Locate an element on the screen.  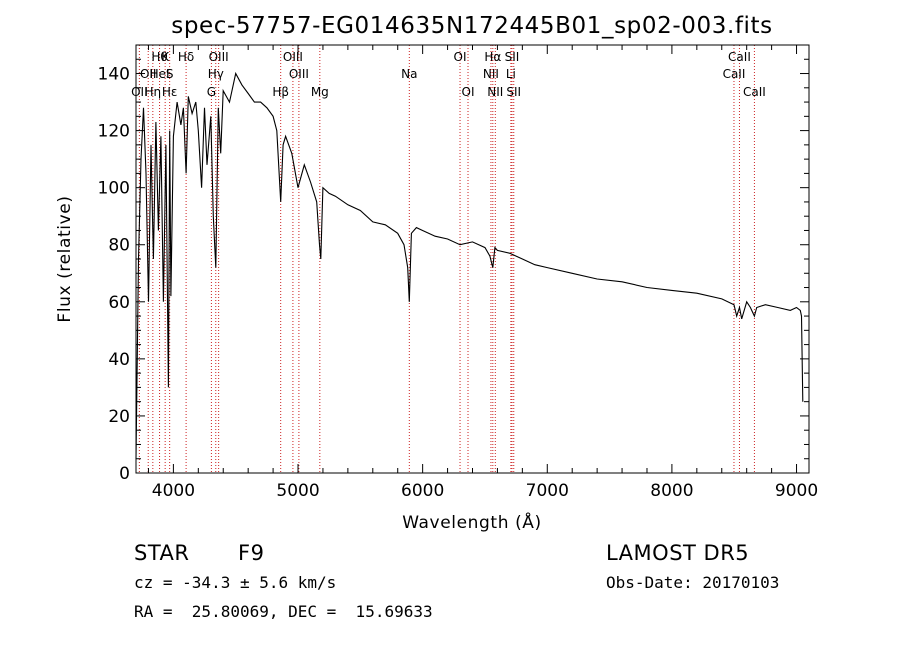
line-label: Hγ is located at coordinates (216, 74).